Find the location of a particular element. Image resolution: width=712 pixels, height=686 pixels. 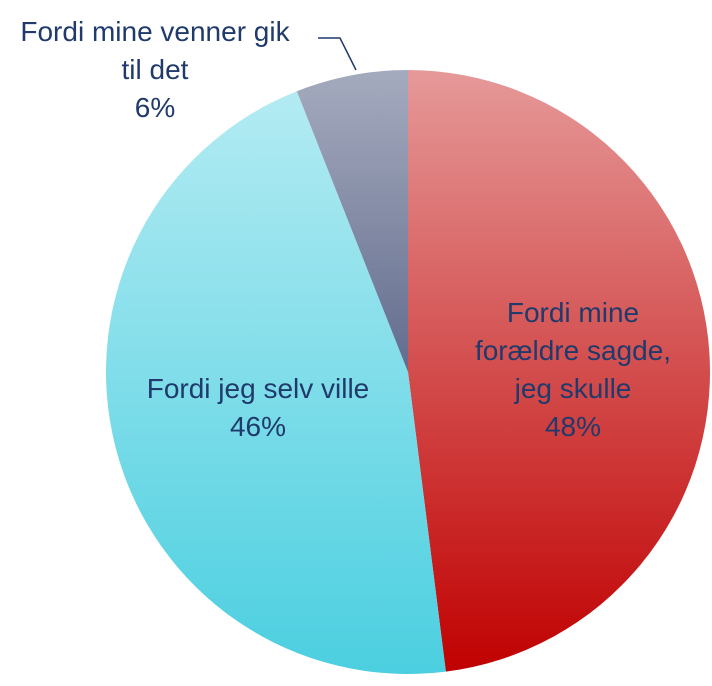

value-label: 6% is located at coordinates (155, 107).